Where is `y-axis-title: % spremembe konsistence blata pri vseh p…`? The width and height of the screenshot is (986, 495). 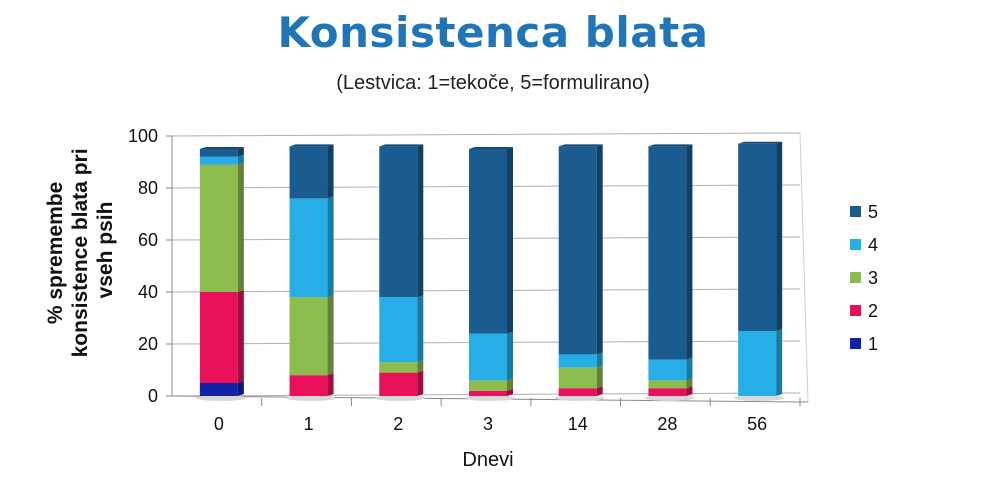 y-axis-title: % spremembe konsistence blata pri vseh p… is located at coordinates (80, 250).